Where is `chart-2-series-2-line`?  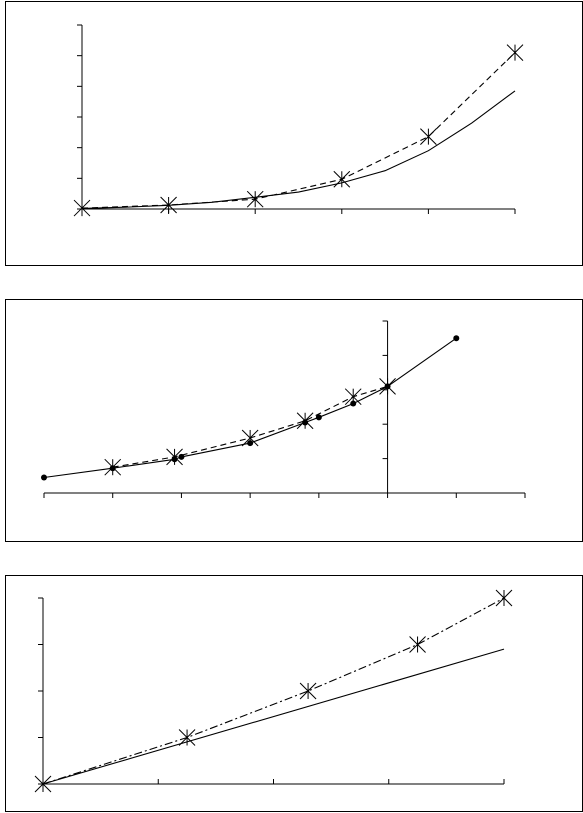
chart-2-series-2-line is located at coordinates (250, 426).